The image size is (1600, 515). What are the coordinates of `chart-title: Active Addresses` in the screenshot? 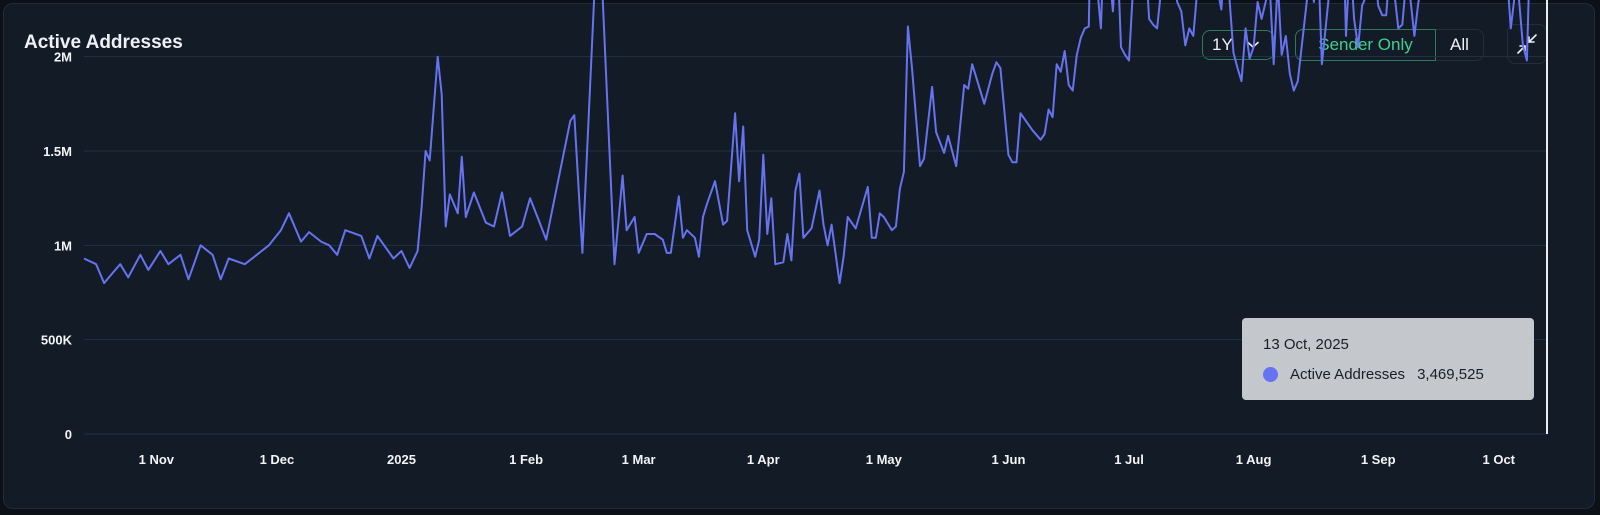 It's located at (103, 42).